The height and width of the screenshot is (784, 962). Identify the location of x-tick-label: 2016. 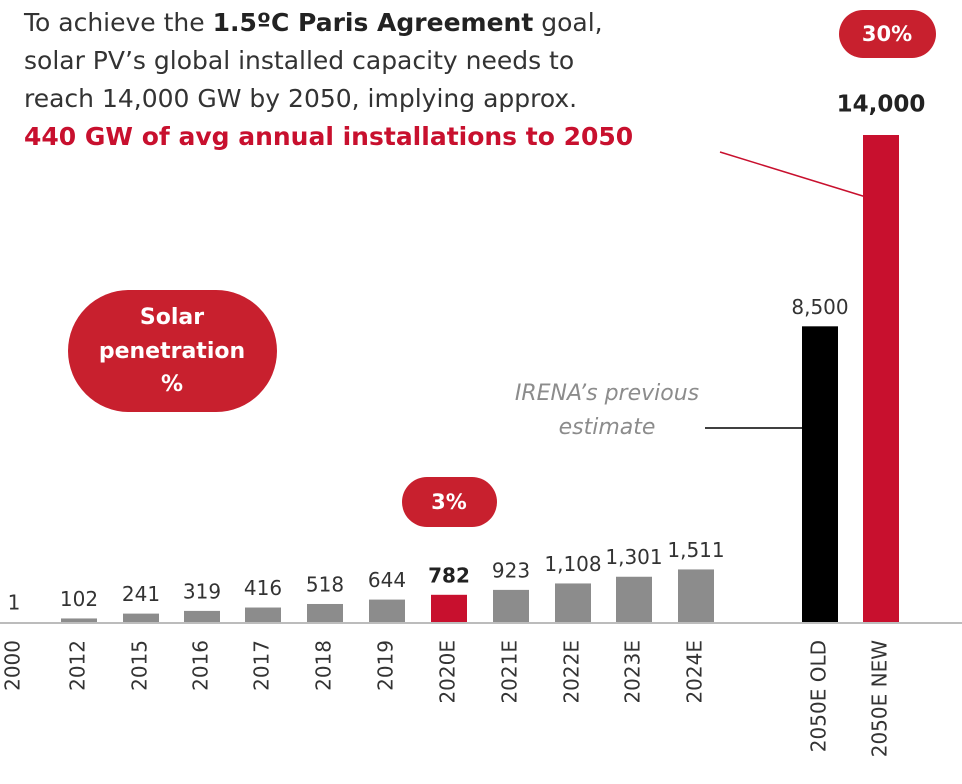
(201, 665).